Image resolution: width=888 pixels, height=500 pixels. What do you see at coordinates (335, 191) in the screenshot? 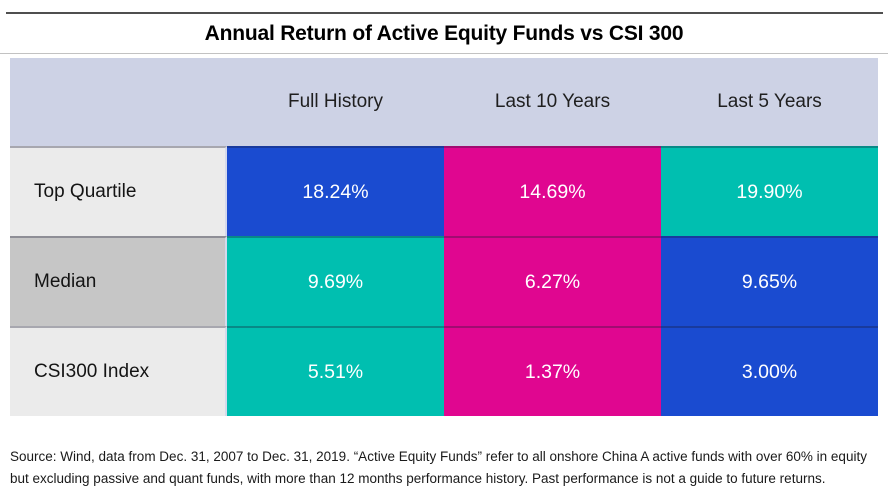
I see `value-top-quartile-full-history: 18.24%` at bounding box center [335, 191].